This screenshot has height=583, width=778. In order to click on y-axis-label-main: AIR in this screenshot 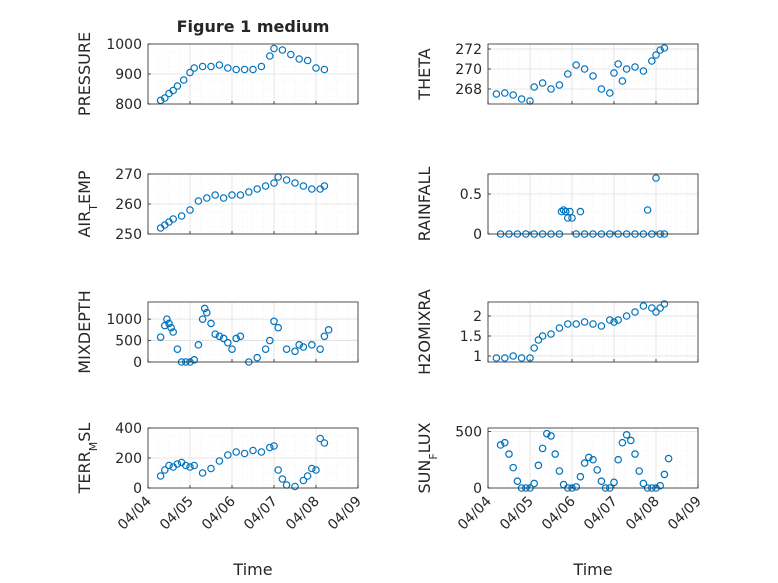, I will do `click(84, 224)`.